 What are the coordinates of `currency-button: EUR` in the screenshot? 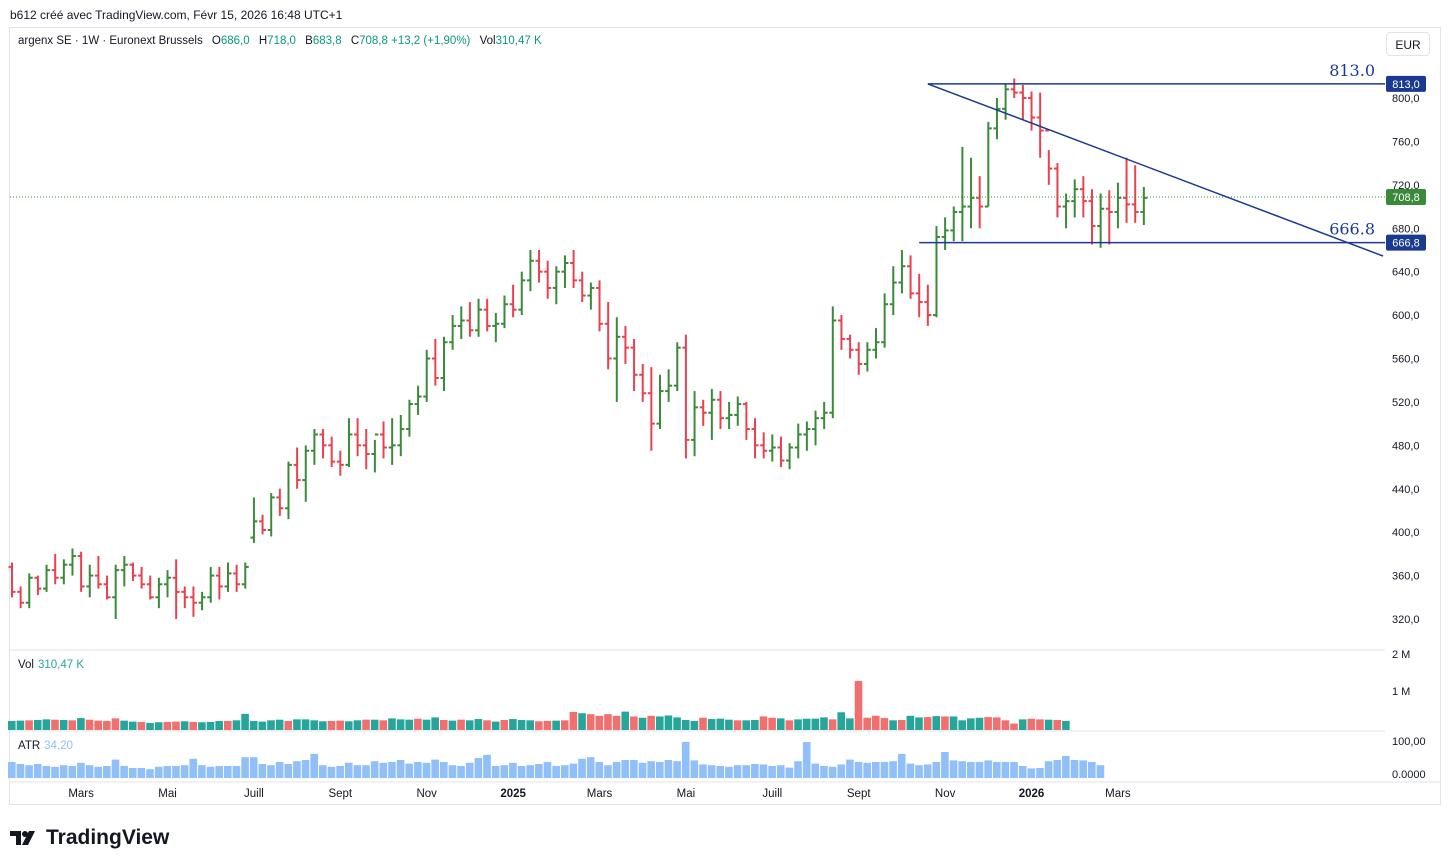 It's located at (1408, 44).